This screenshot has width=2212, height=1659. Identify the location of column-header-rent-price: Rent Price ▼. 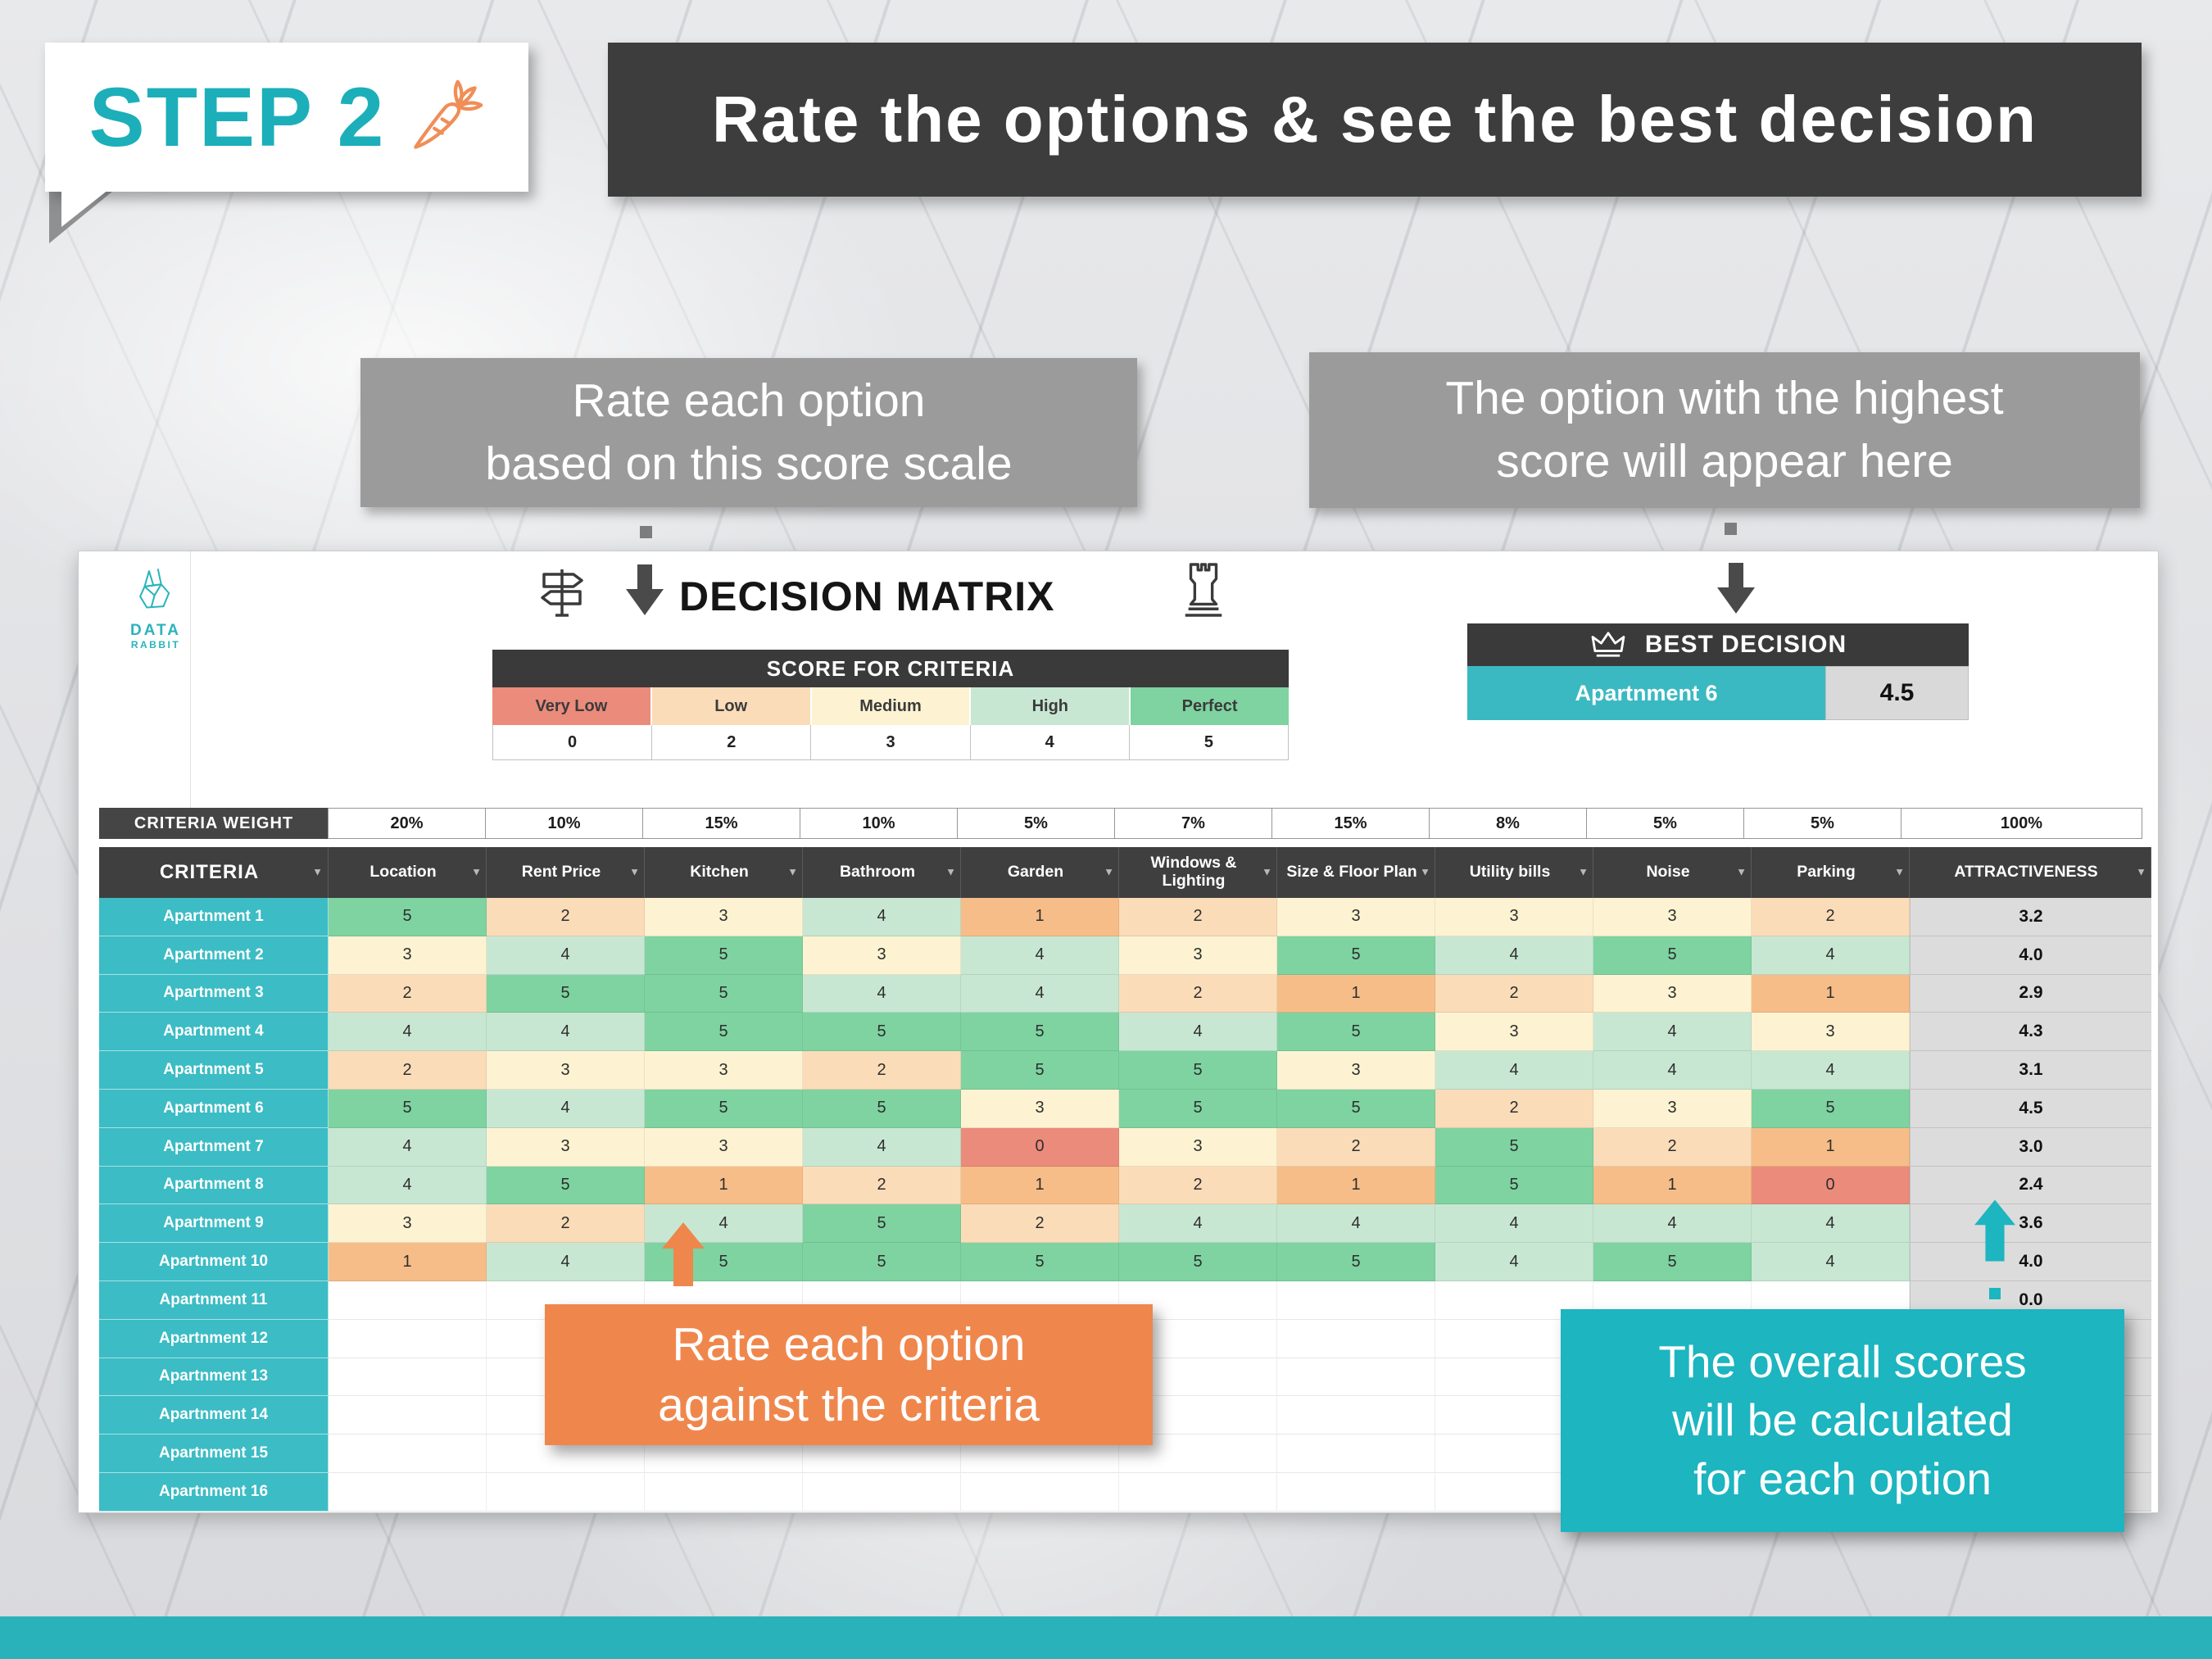
(566, 872).